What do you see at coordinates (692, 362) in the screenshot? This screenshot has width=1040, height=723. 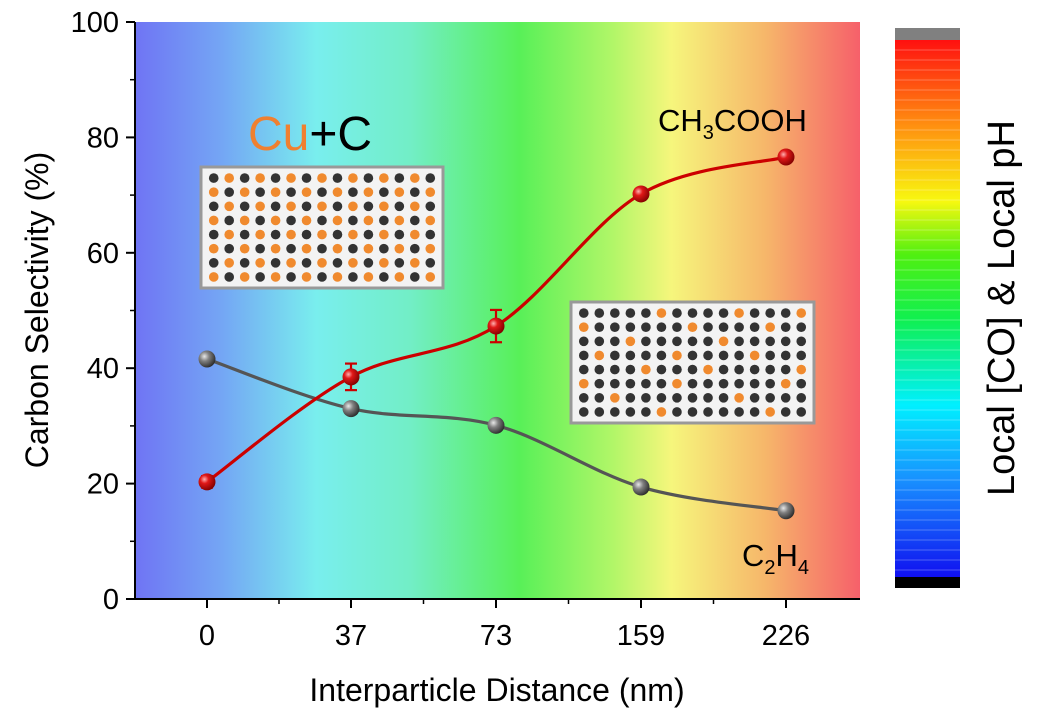 I see `inset-sparse-array` at bounding box center [692, 362].